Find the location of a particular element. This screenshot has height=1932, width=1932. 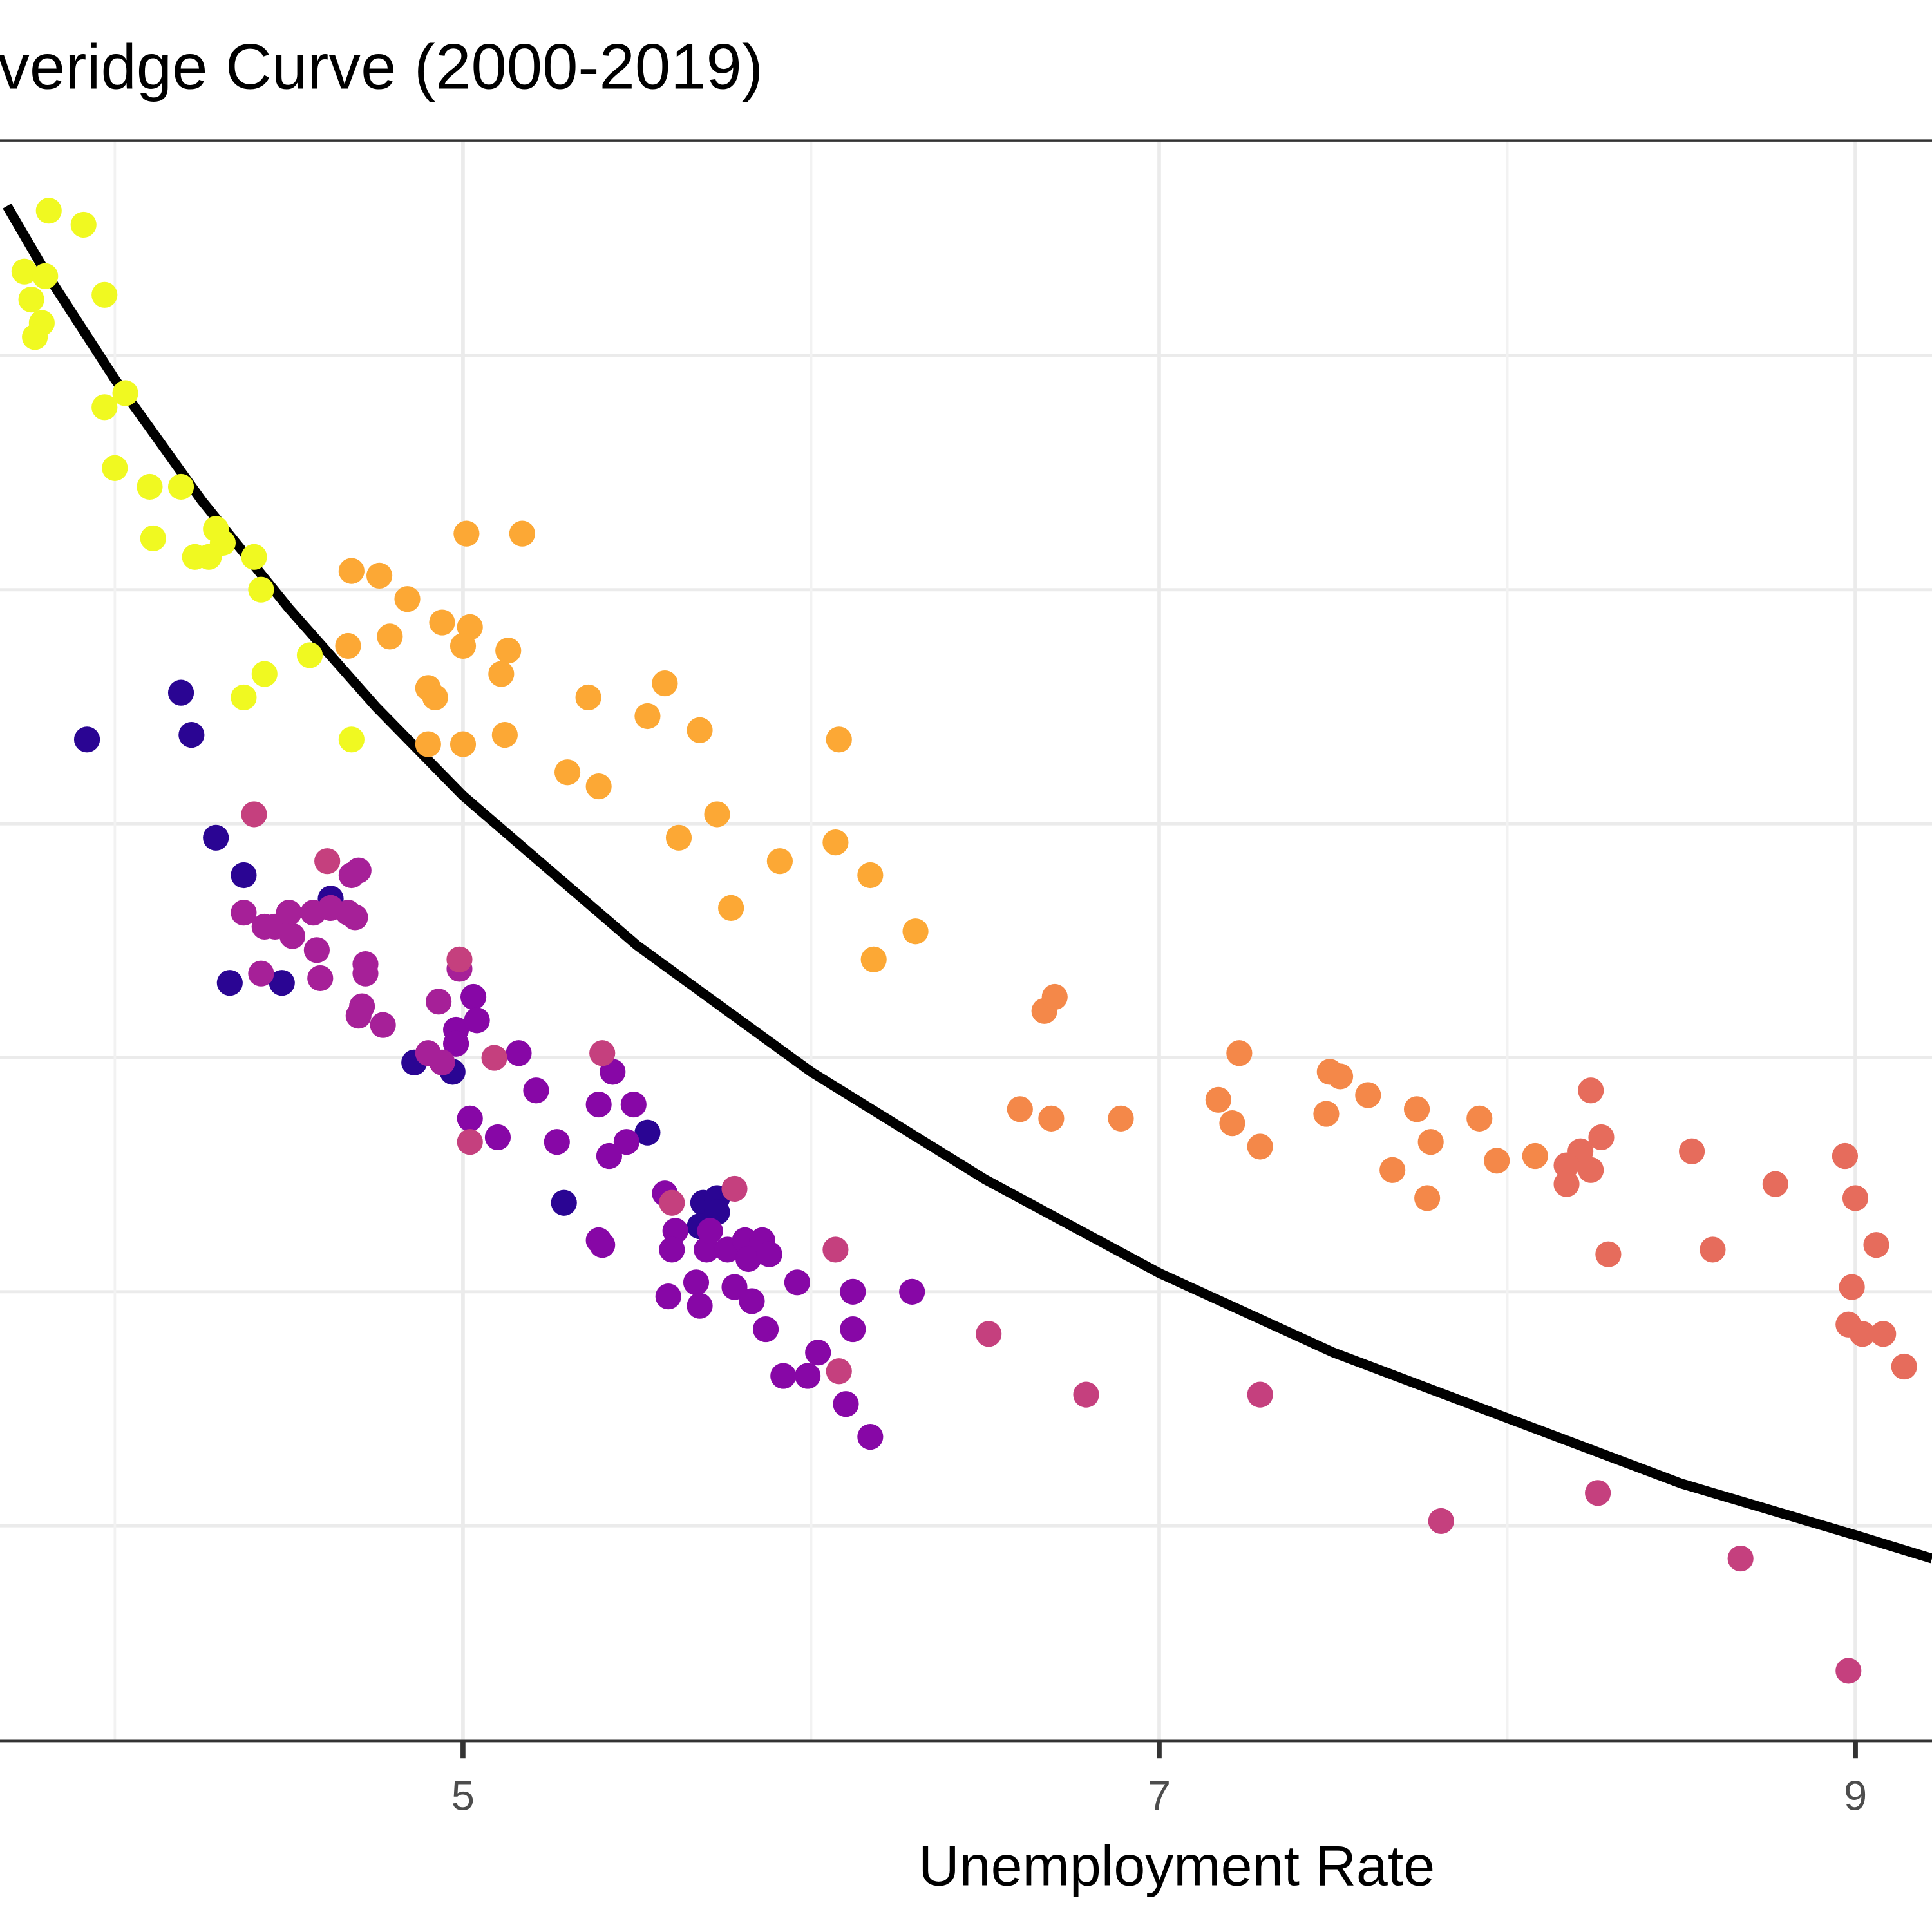

series-2017-2019 is located at coordinates (188, 476).